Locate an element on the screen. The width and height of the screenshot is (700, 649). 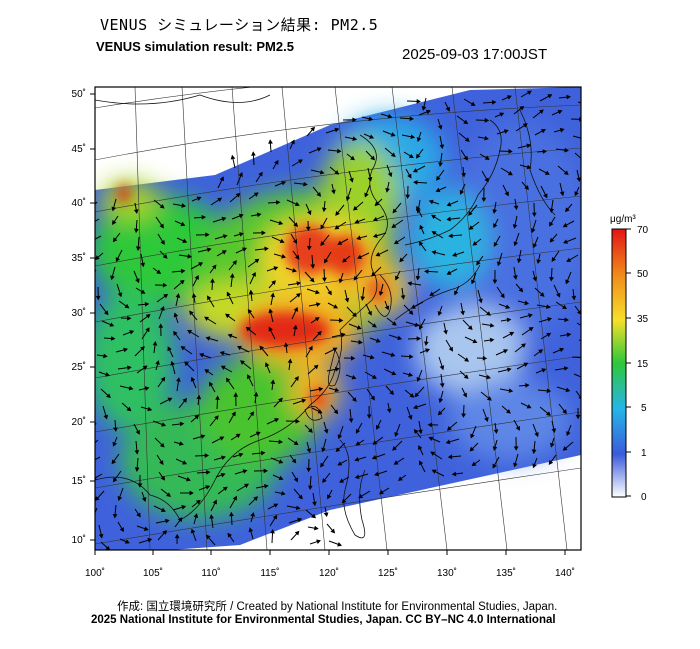
colorbar-ticks is located at coordinates (628, 362).